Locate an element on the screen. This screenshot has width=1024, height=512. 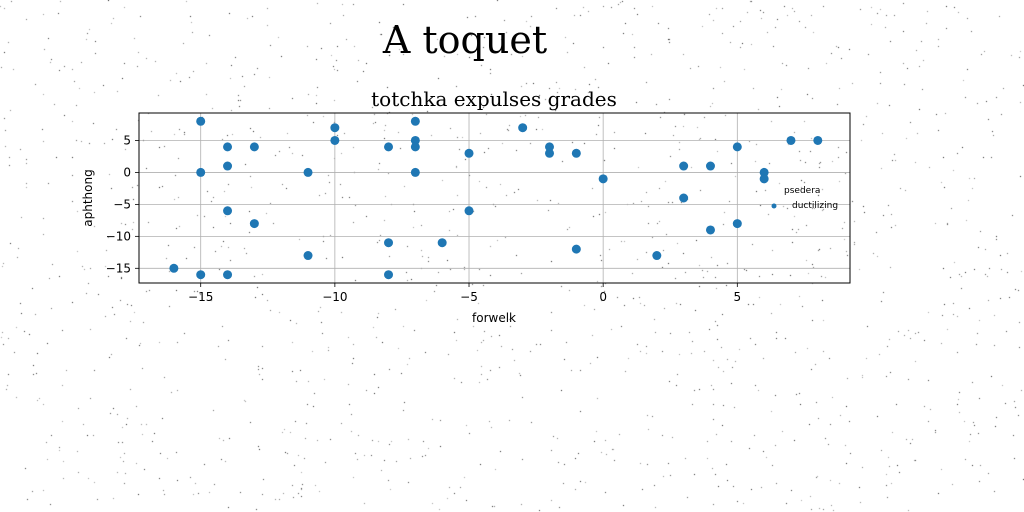
y-tick-label: −15 is located at coordinates (118, 268).